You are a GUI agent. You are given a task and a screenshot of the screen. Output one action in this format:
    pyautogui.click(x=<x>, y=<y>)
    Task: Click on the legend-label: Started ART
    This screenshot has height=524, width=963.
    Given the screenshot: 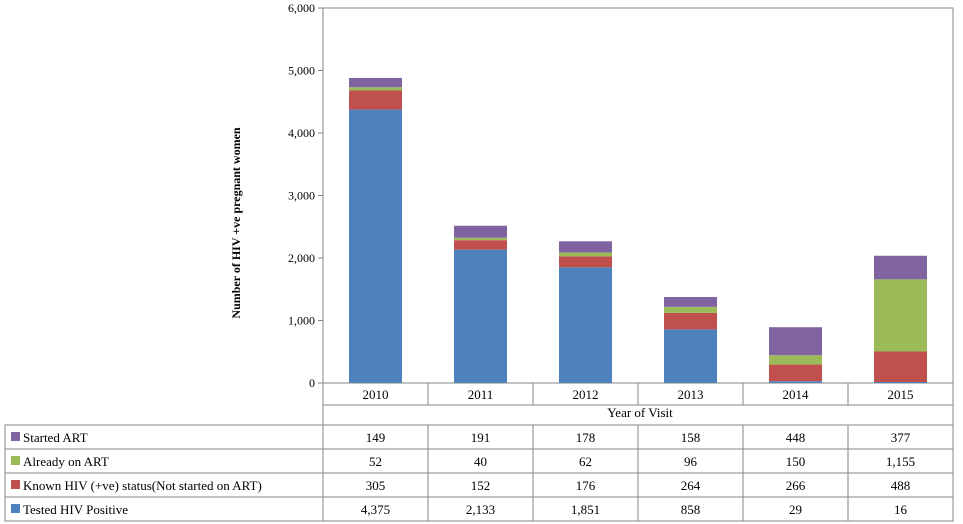 What is the action you would take?
    pyautogui.click(x=55, y=437)
    